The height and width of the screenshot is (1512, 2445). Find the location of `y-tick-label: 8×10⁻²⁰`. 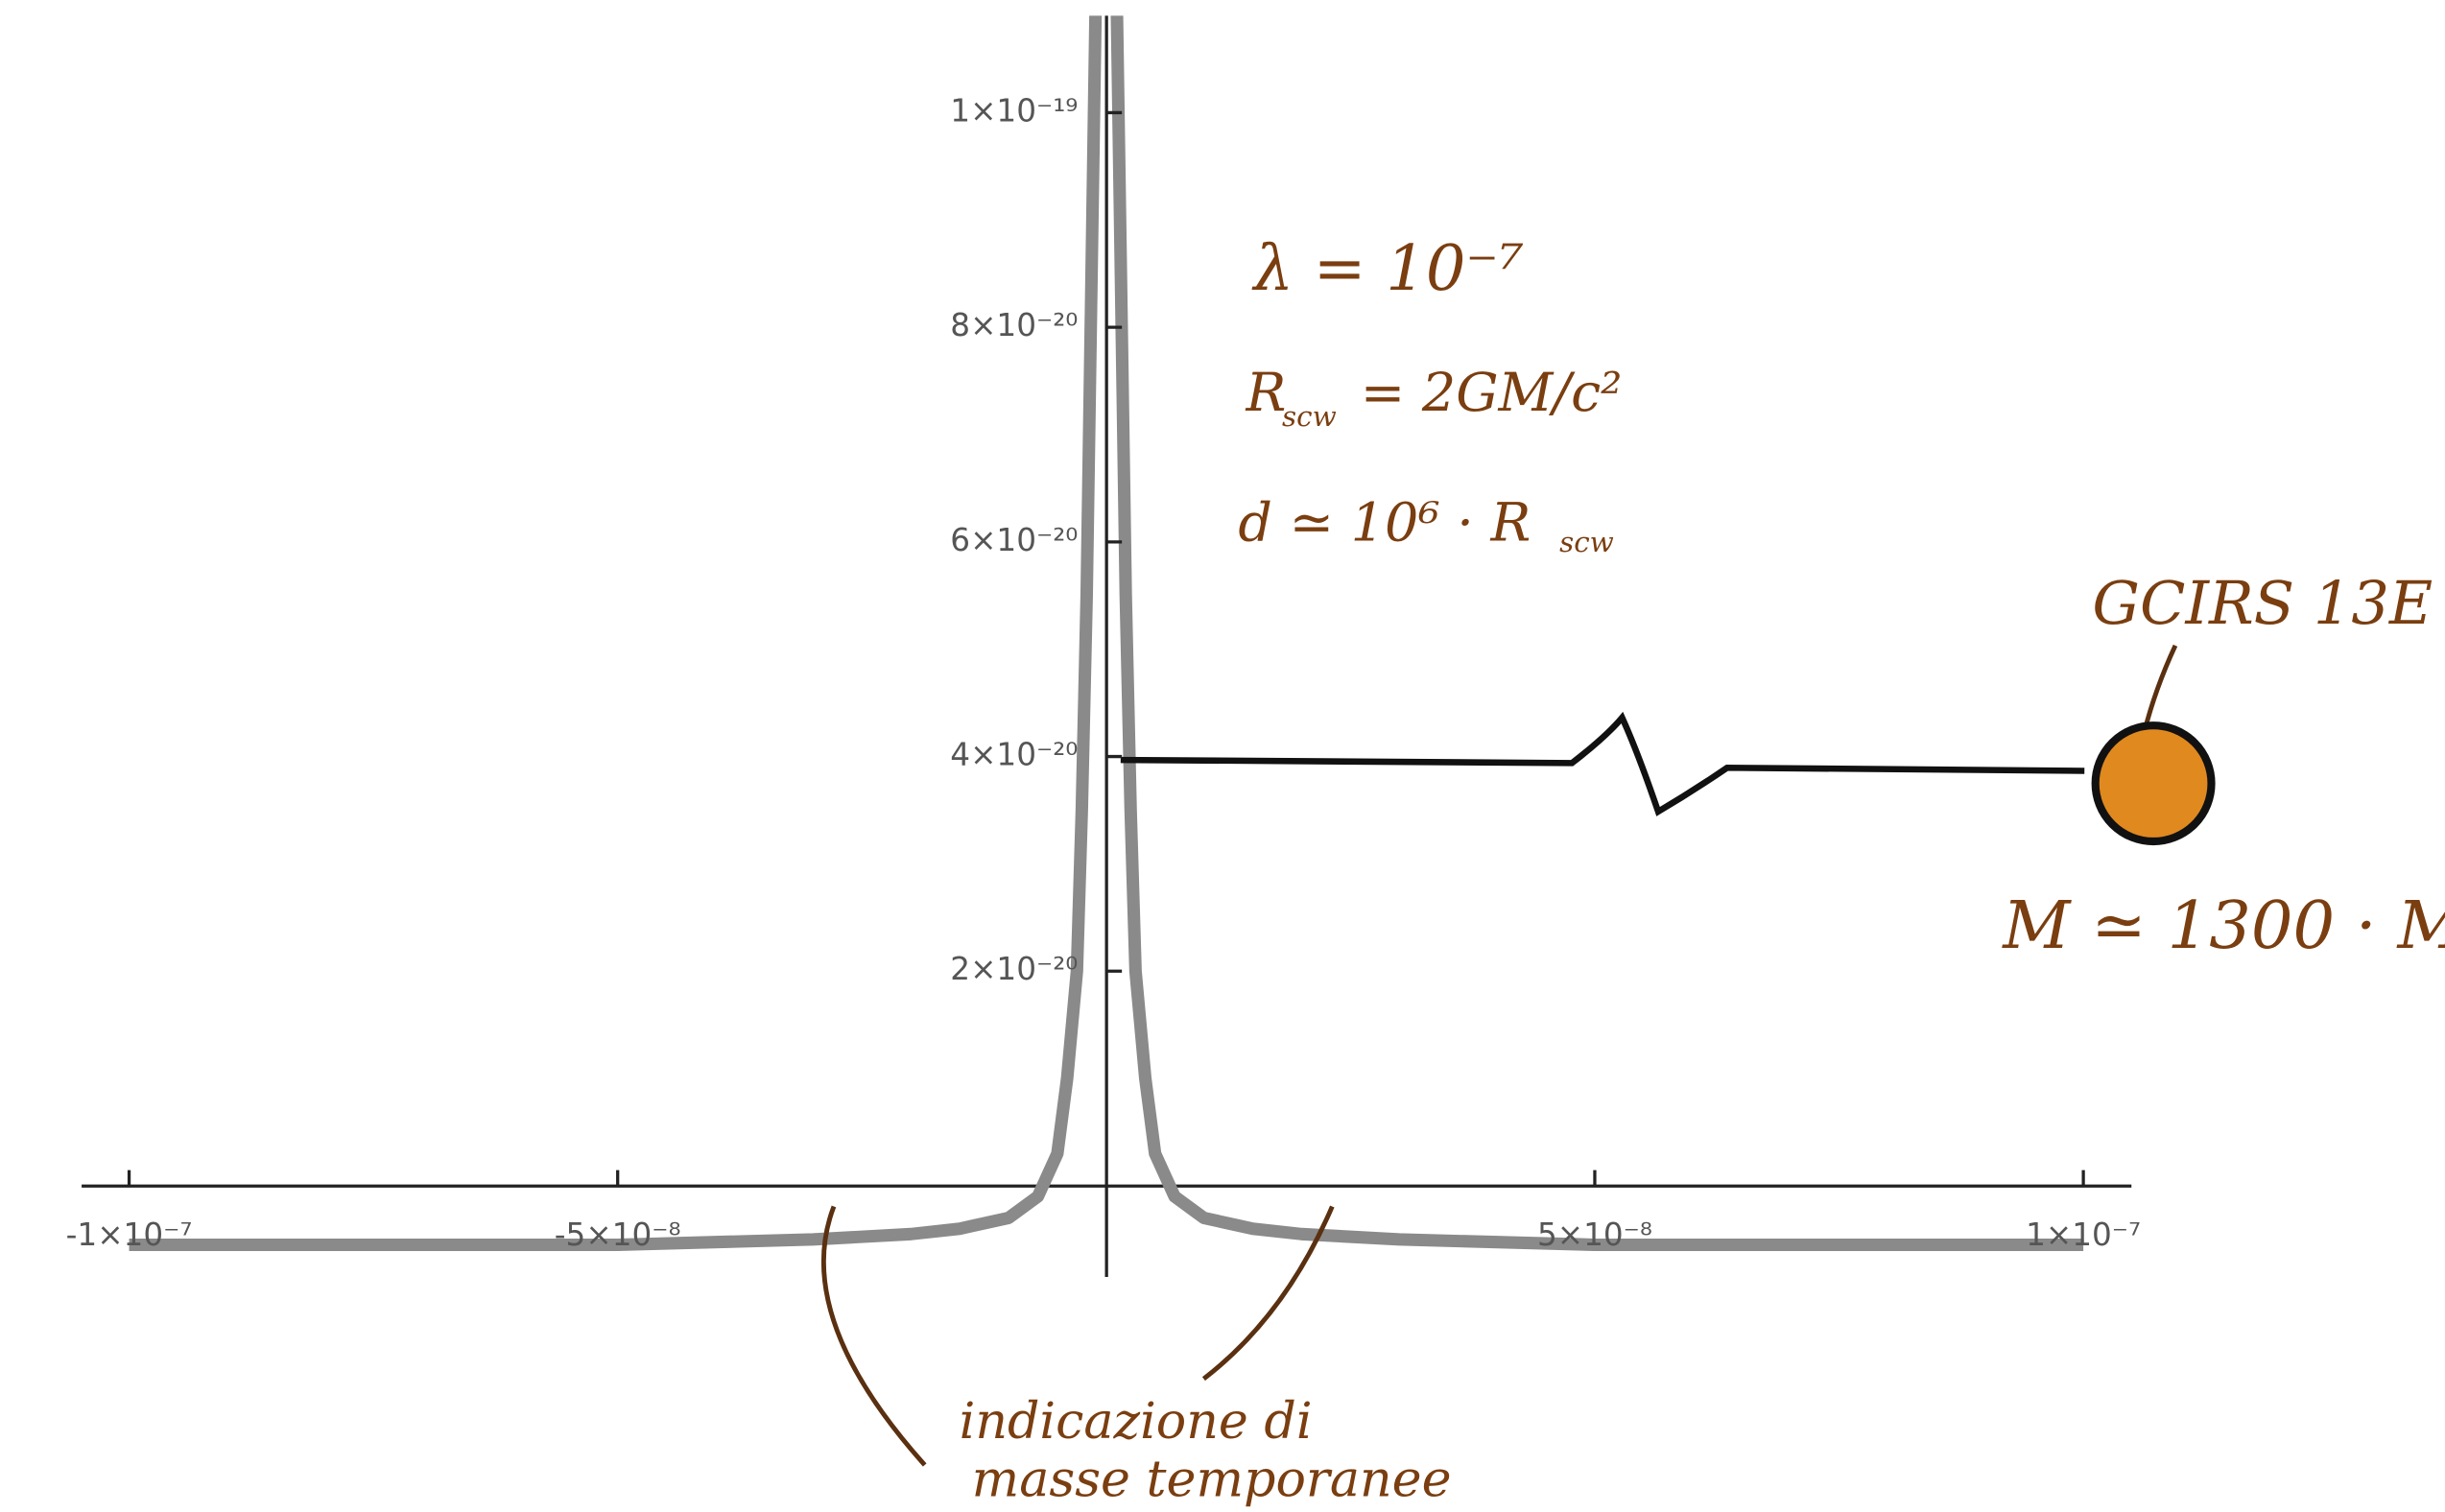

y-tick-label: 8×10⁻²⁰ is located at coordinates (1014, 325).